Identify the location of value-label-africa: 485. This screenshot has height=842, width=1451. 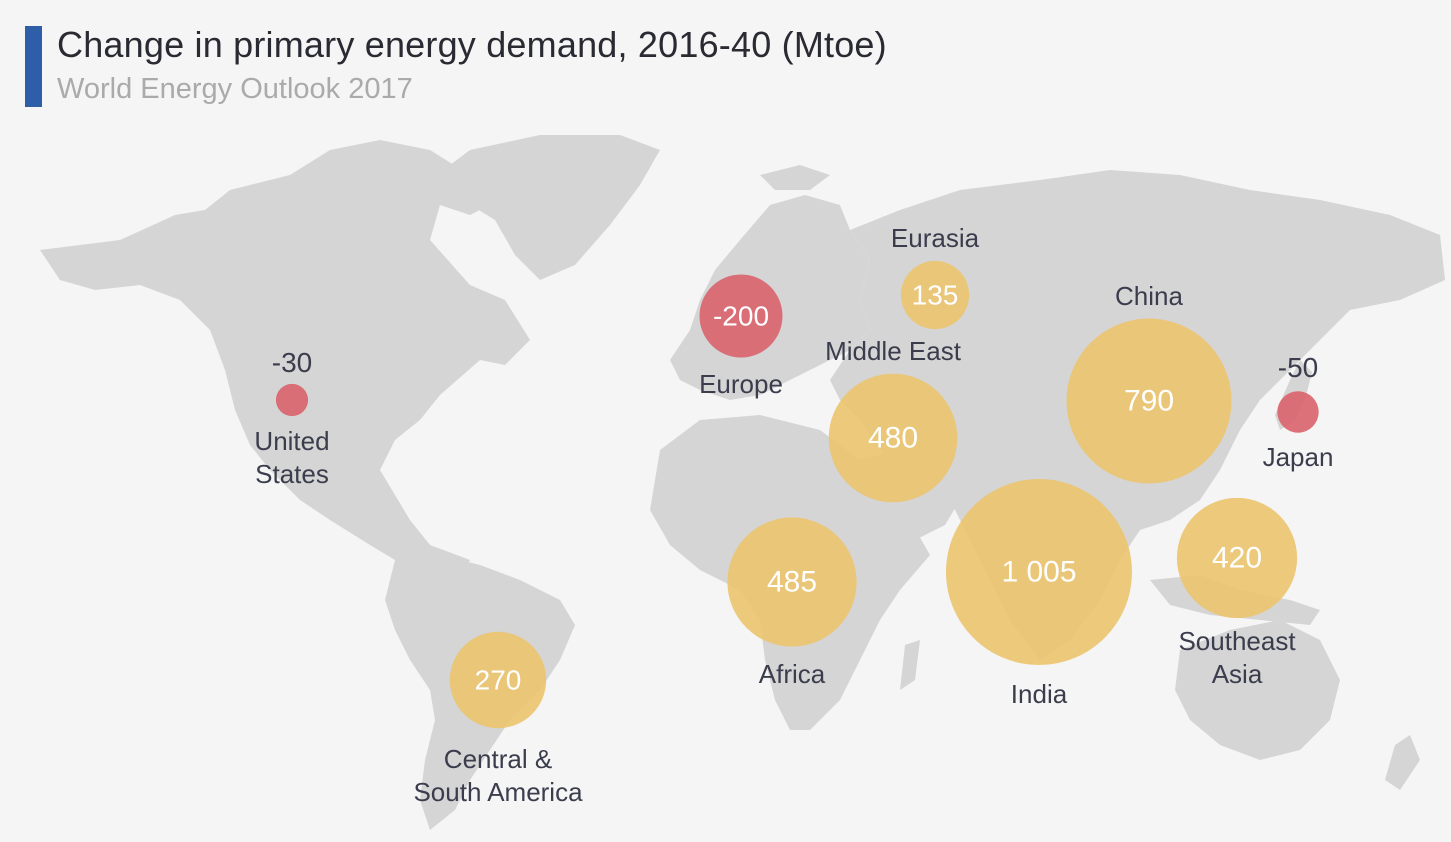
(792, 582).